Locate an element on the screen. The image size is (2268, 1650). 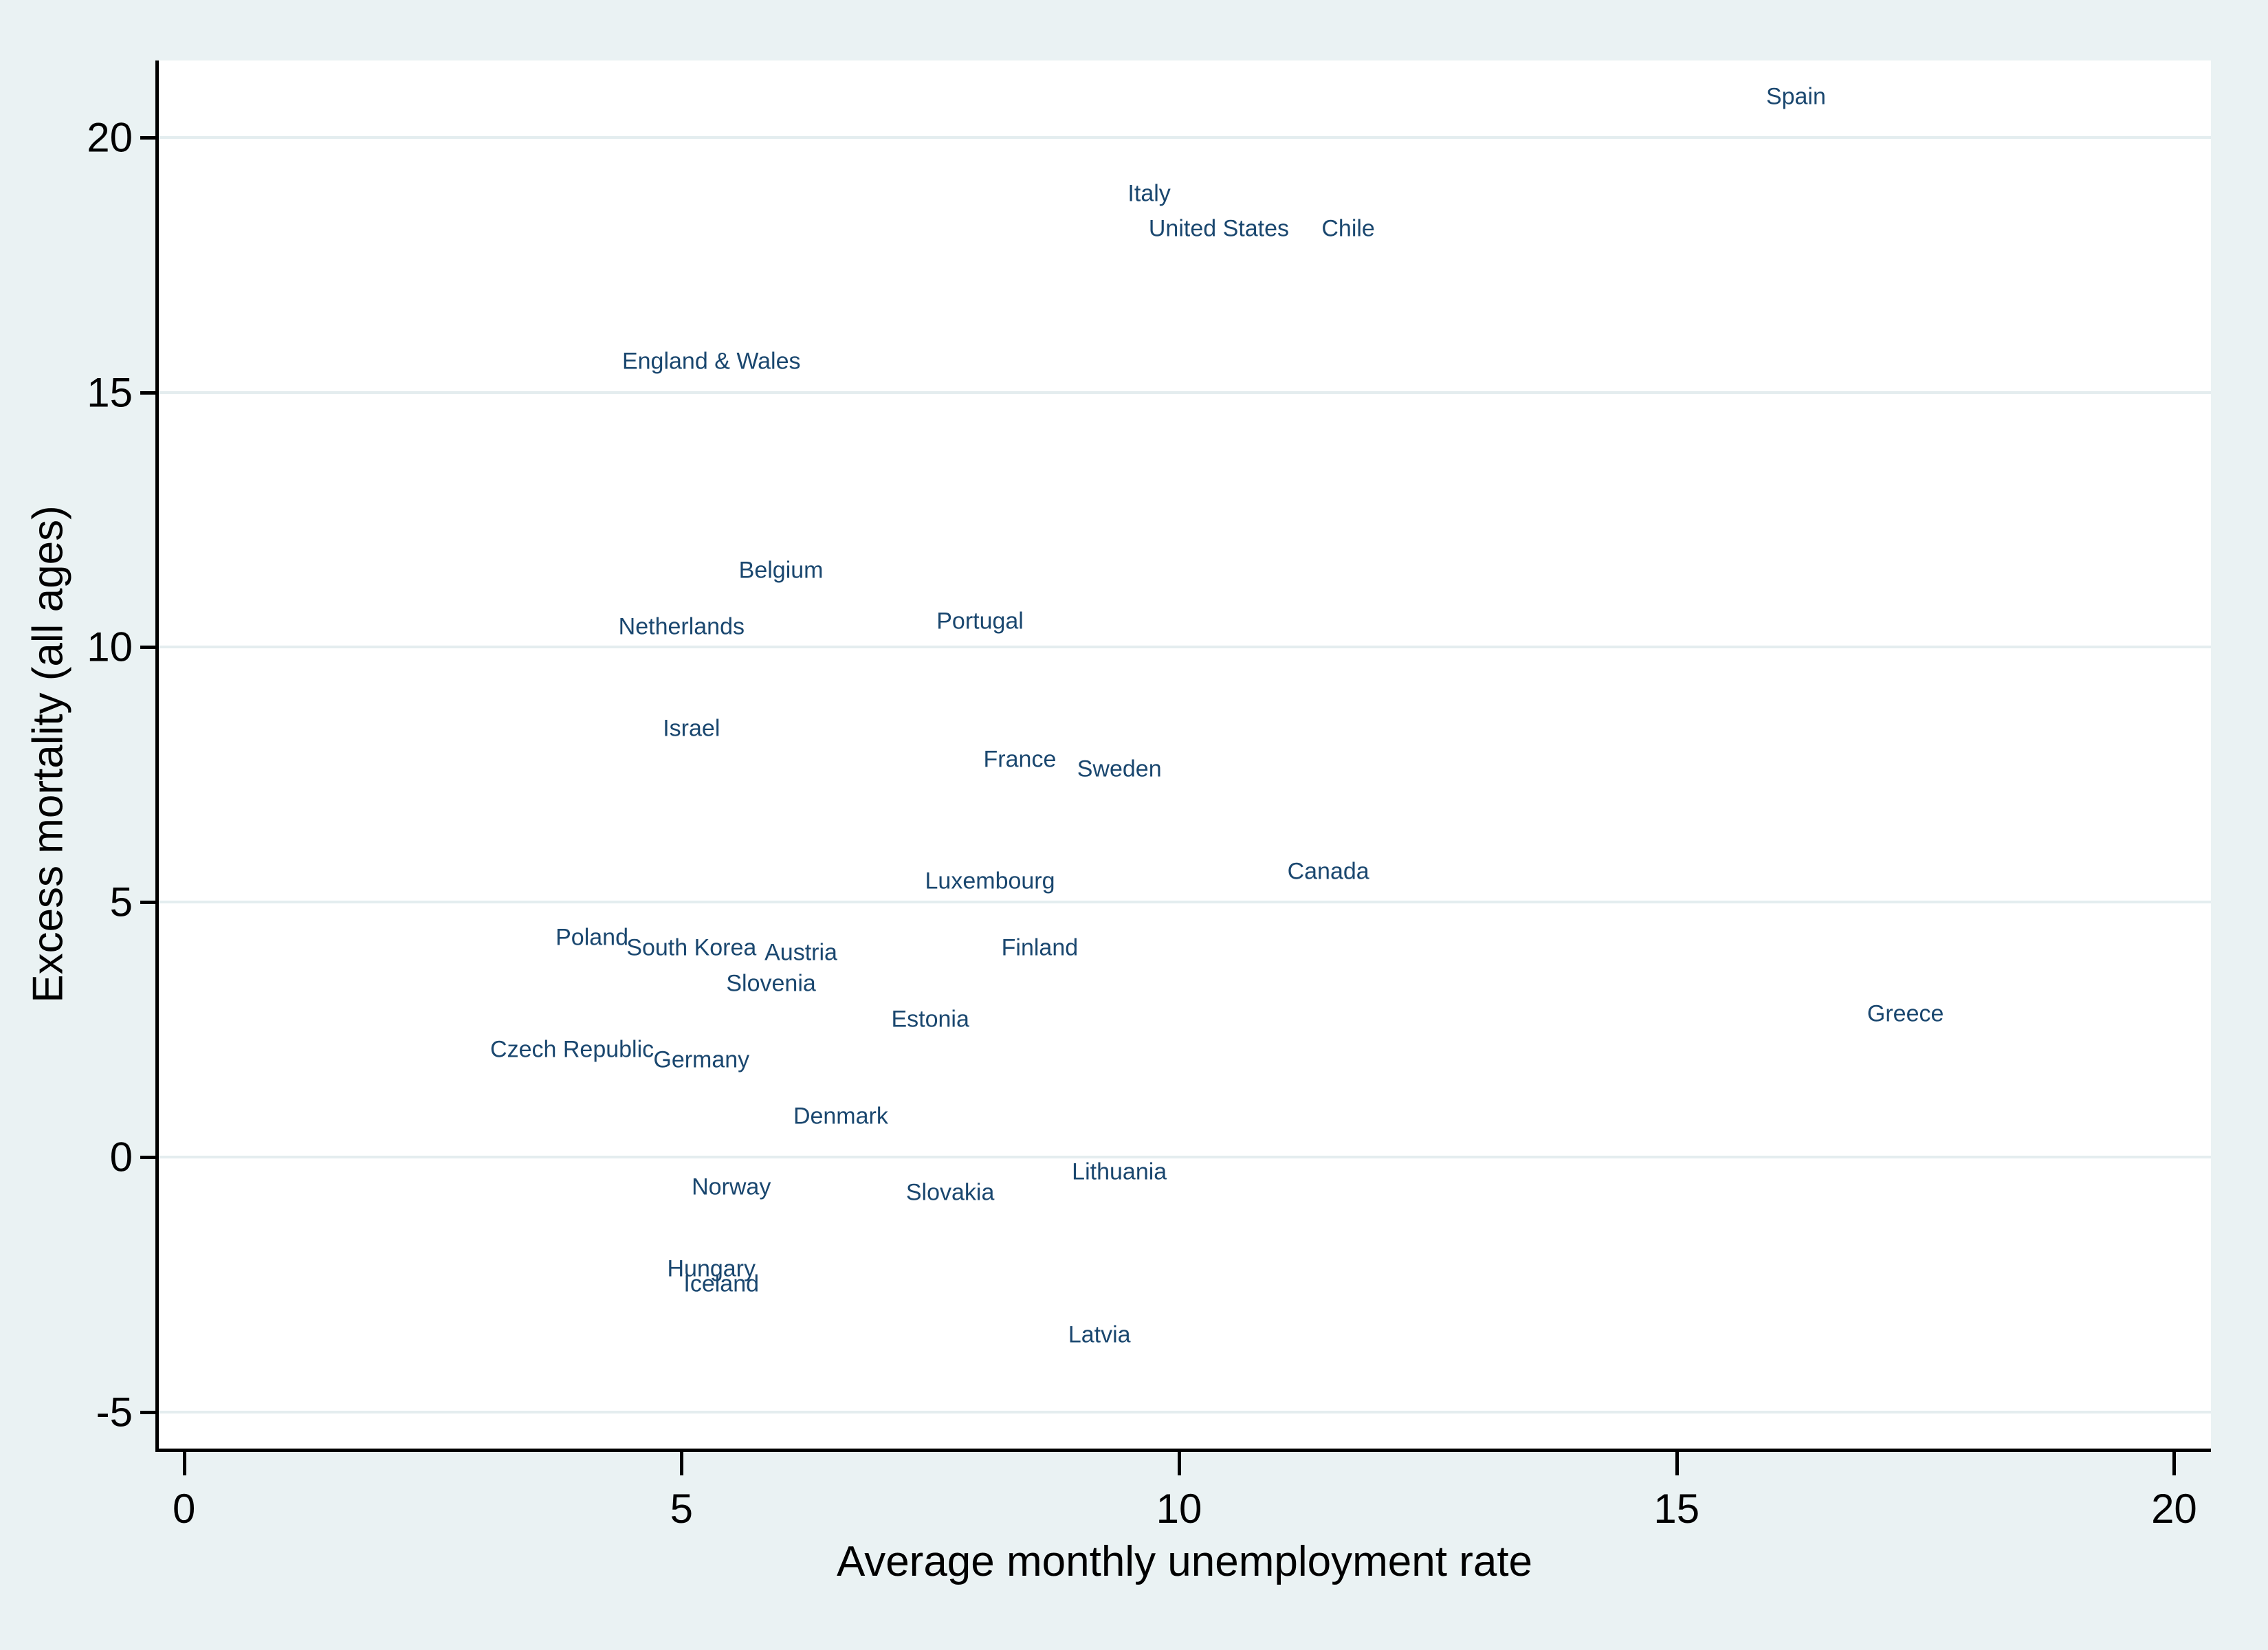
x-tick-label-5: 5 is located at coordinates (682, 1509).